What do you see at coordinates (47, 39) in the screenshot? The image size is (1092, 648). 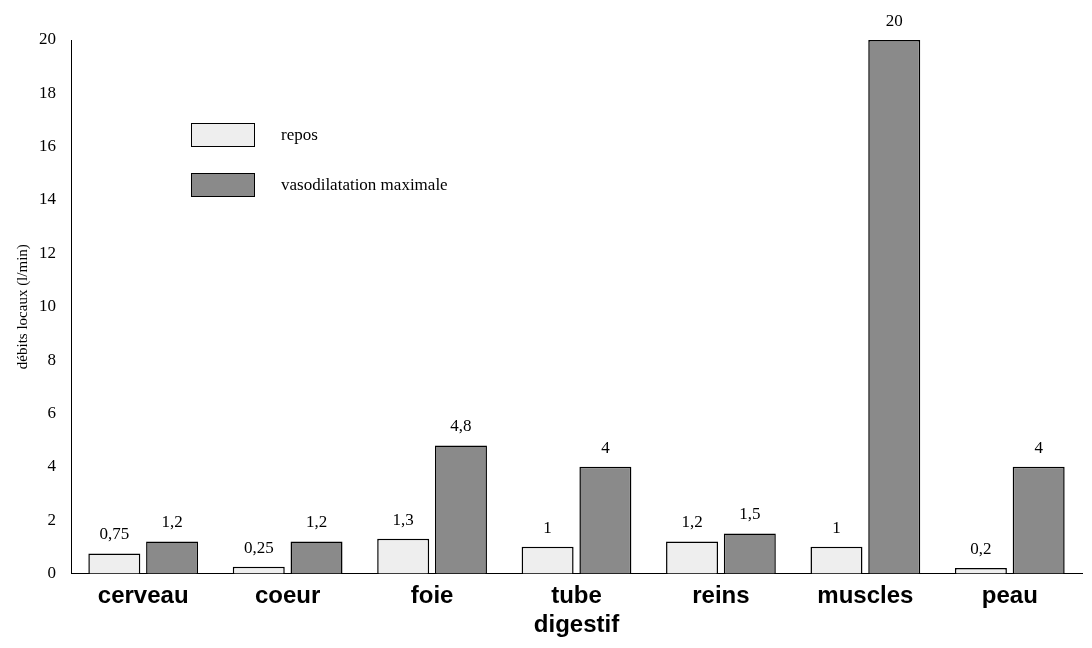 I see `y-tick-label: 20` at bounding box center [47, 39].